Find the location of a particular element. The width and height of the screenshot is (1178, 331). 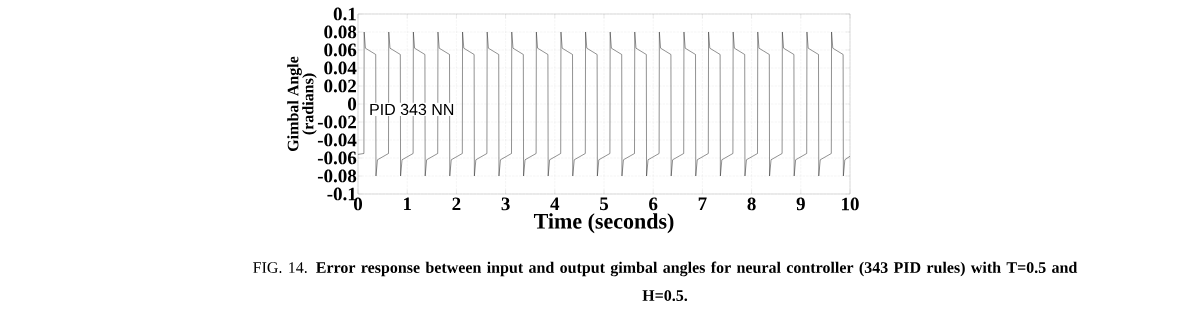

x-tick-label: 5 is located at coordinates (604, 204).